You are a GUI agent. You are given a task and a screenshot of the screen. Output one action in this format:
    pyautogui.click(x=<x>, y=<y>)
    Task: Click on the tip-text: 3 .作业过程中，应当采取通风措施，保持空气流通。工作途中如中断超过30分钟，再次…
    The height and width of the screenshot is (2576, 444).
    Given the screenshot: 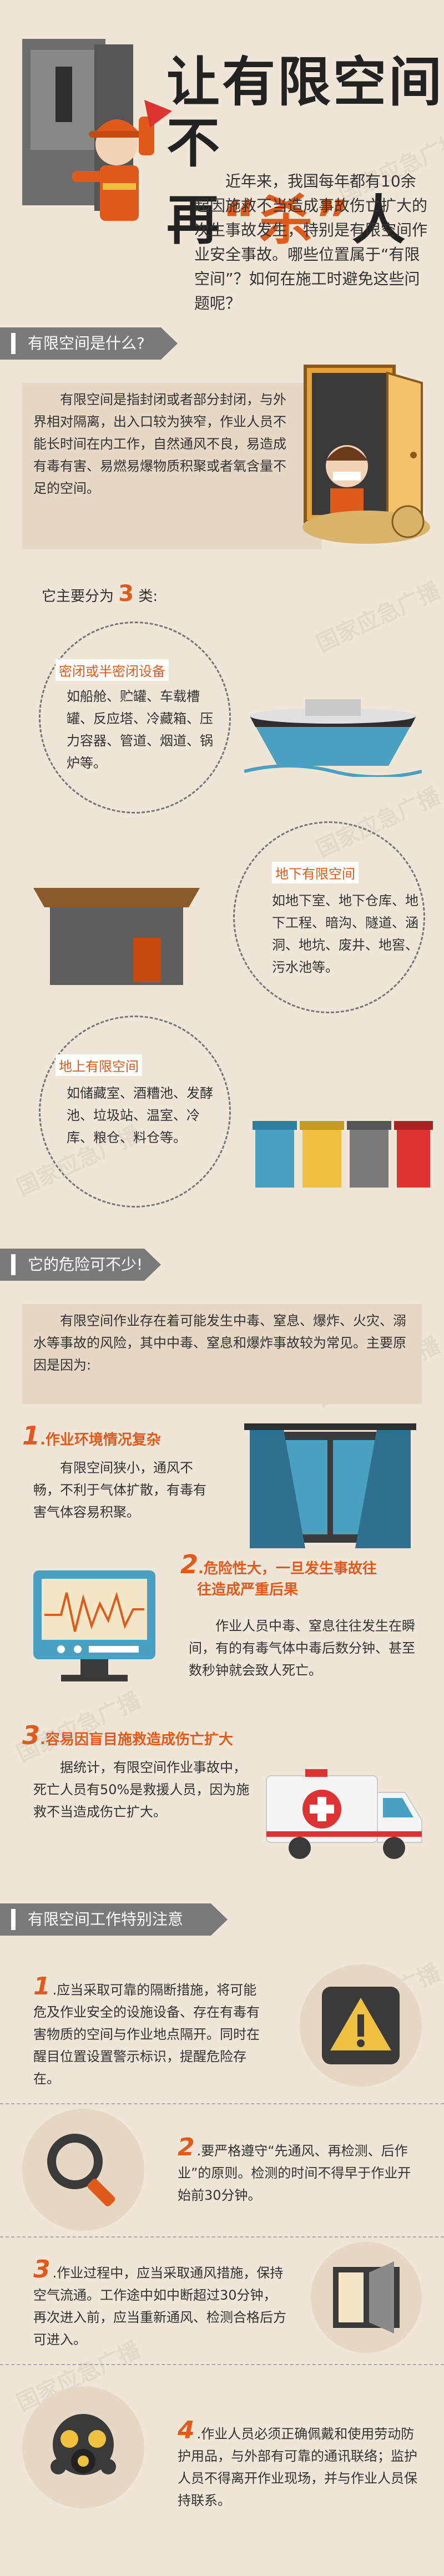 What is the action you would take?
    pyautogui.click(x=161, y=2304)
    